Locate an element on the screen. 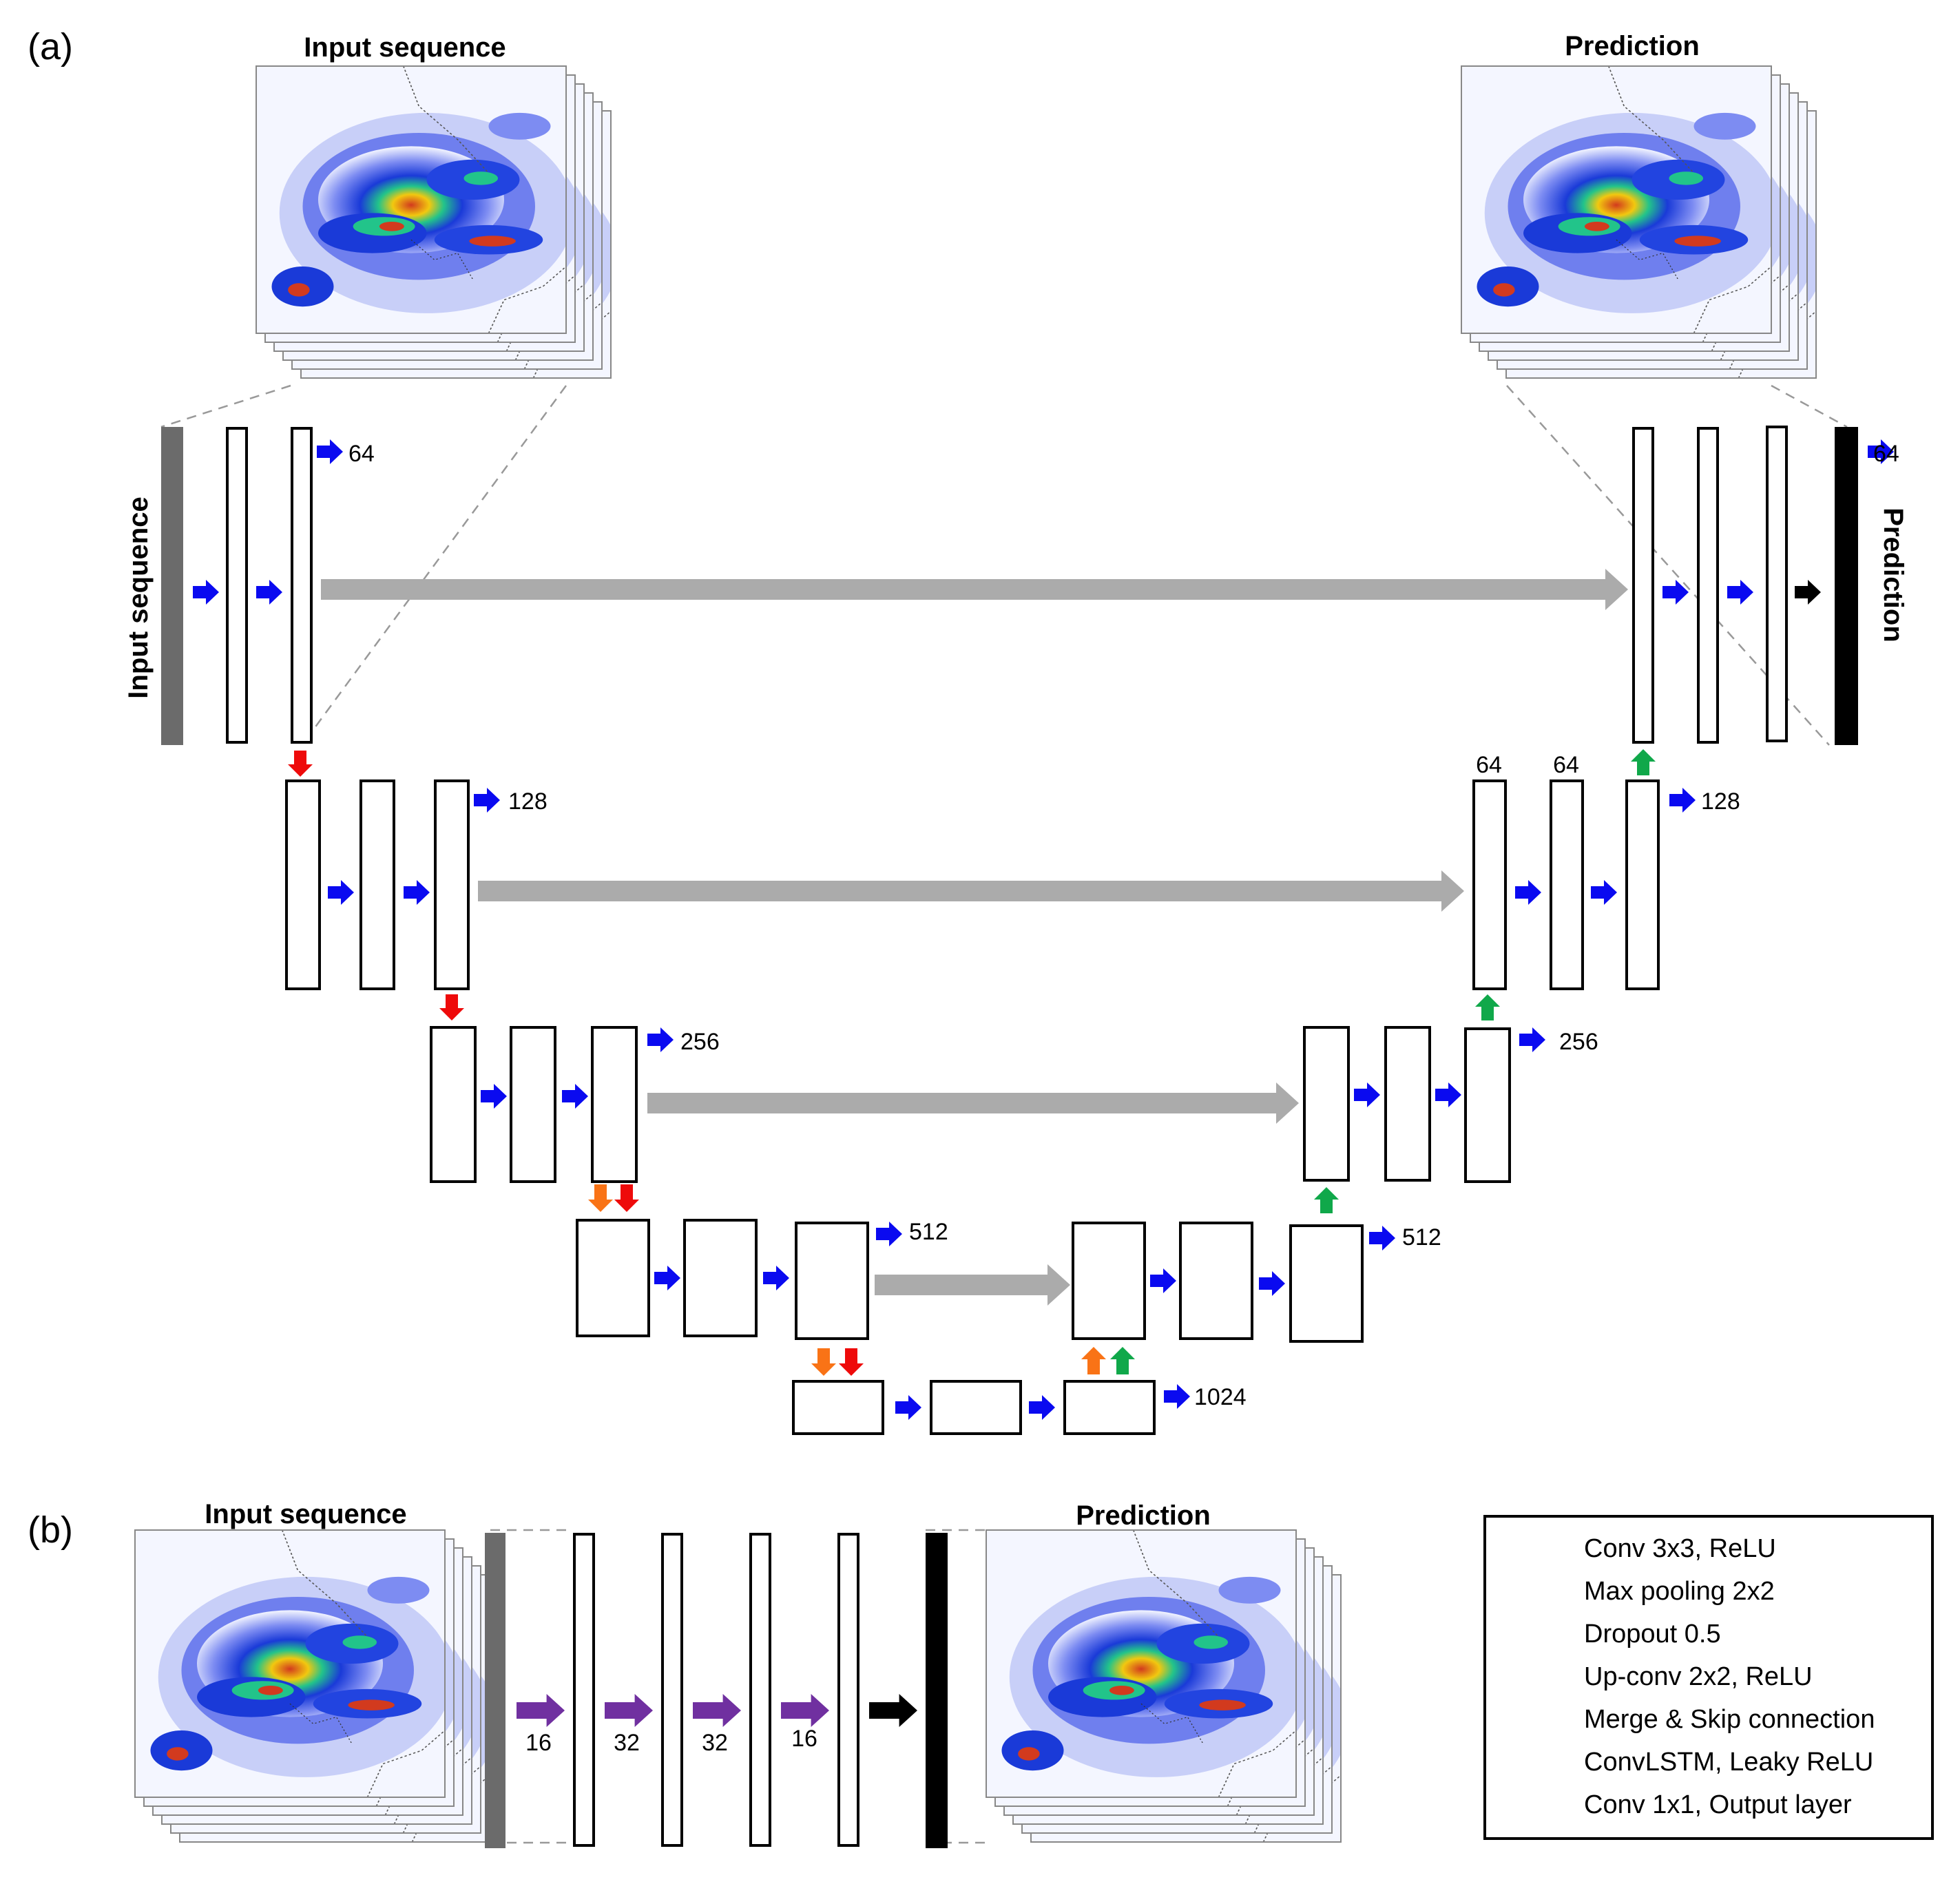  channel-label-dec-256: 256 is located at coordinates (1578, 1042).